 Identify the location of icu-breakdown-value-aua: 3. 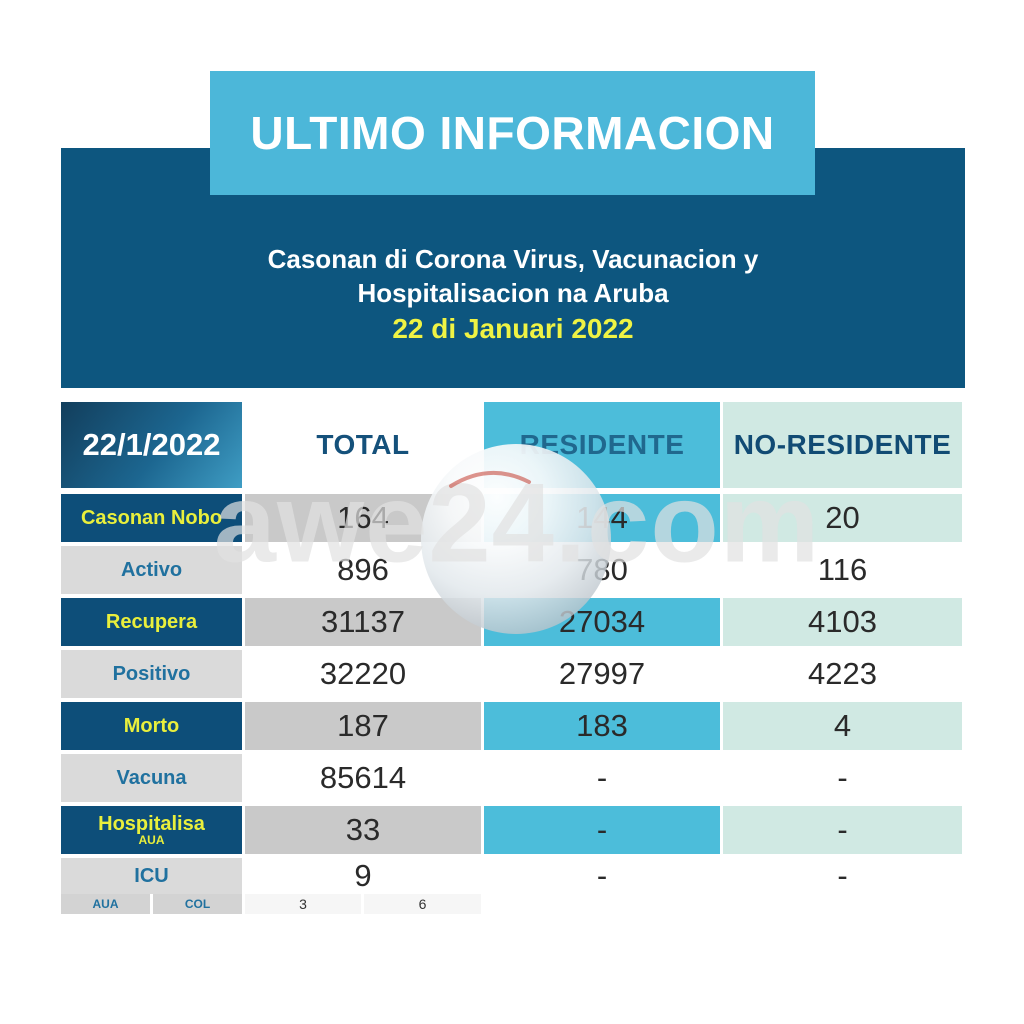
(303, 904).